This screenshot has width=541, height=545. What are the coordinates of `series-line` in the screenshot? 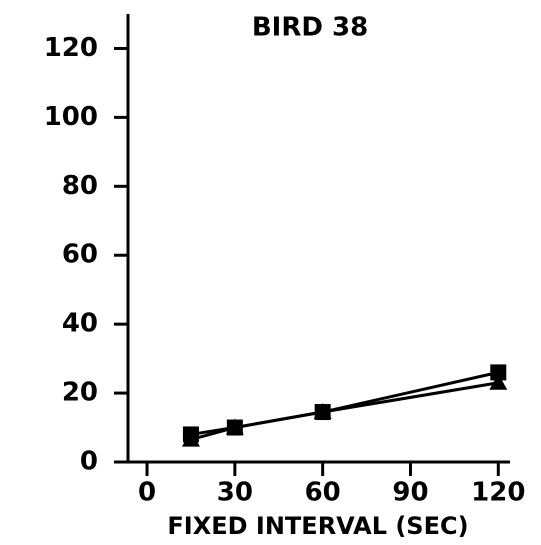 It's located at (344, 411).